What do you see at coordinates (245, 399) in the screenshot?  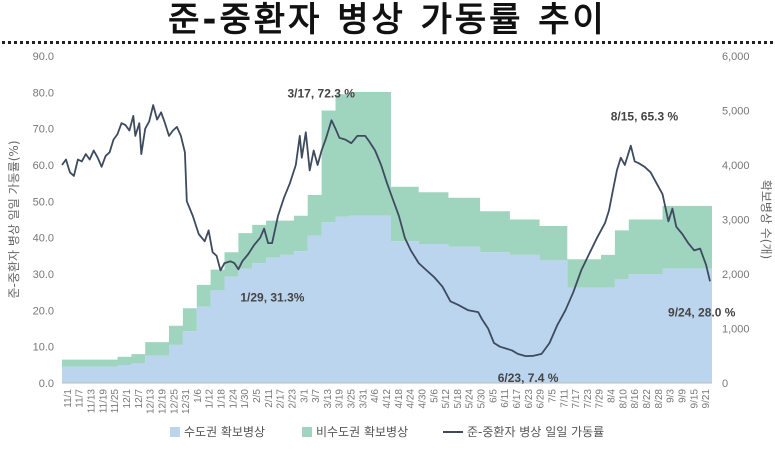 I see `x-tick-label: 1/30` at bounding box center [245, 399].